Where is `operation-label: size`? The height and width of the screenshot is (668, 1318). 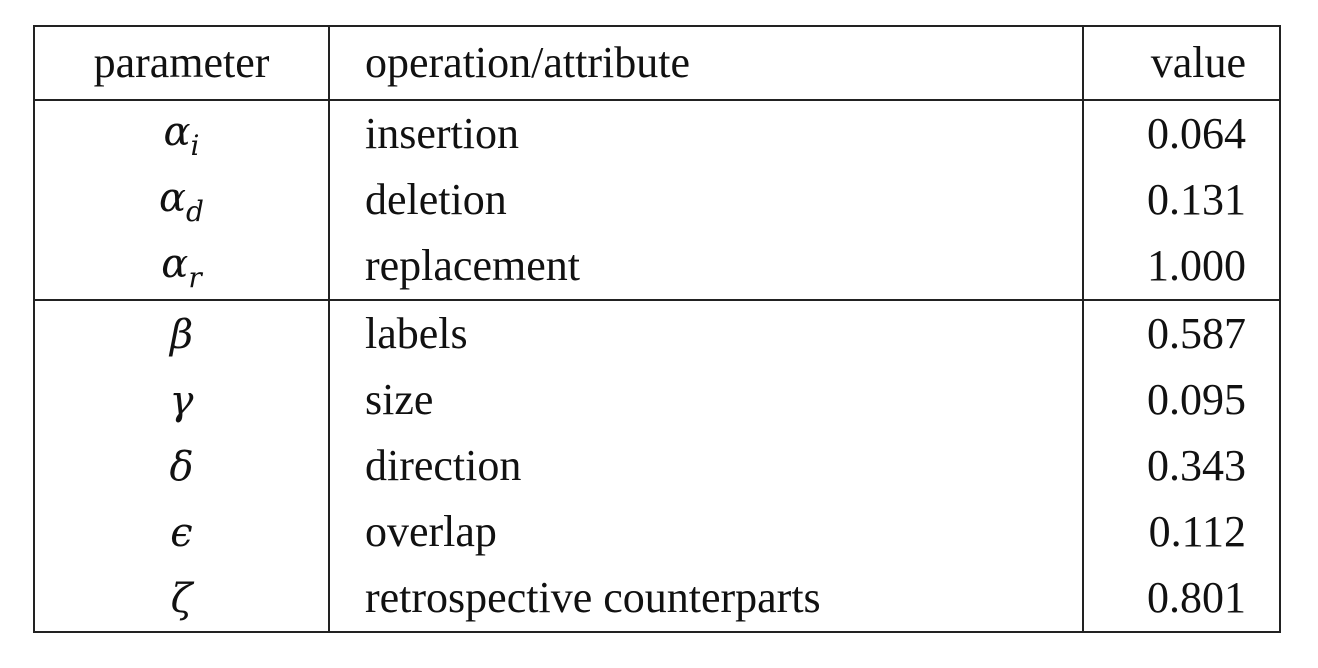
operation-label: size is located at coordinates (706, 400).